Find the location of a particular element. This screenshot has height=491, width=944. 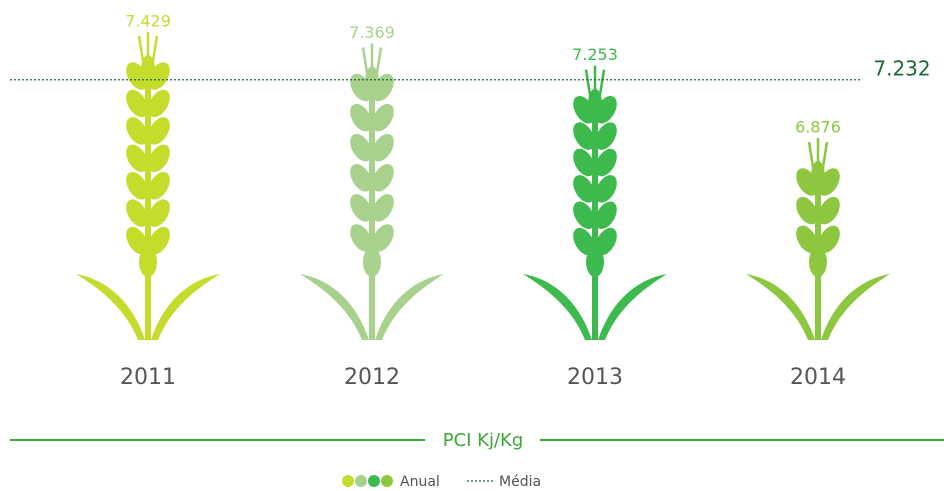

x-tick-label: 2013 is located at coordinates (595, 377).